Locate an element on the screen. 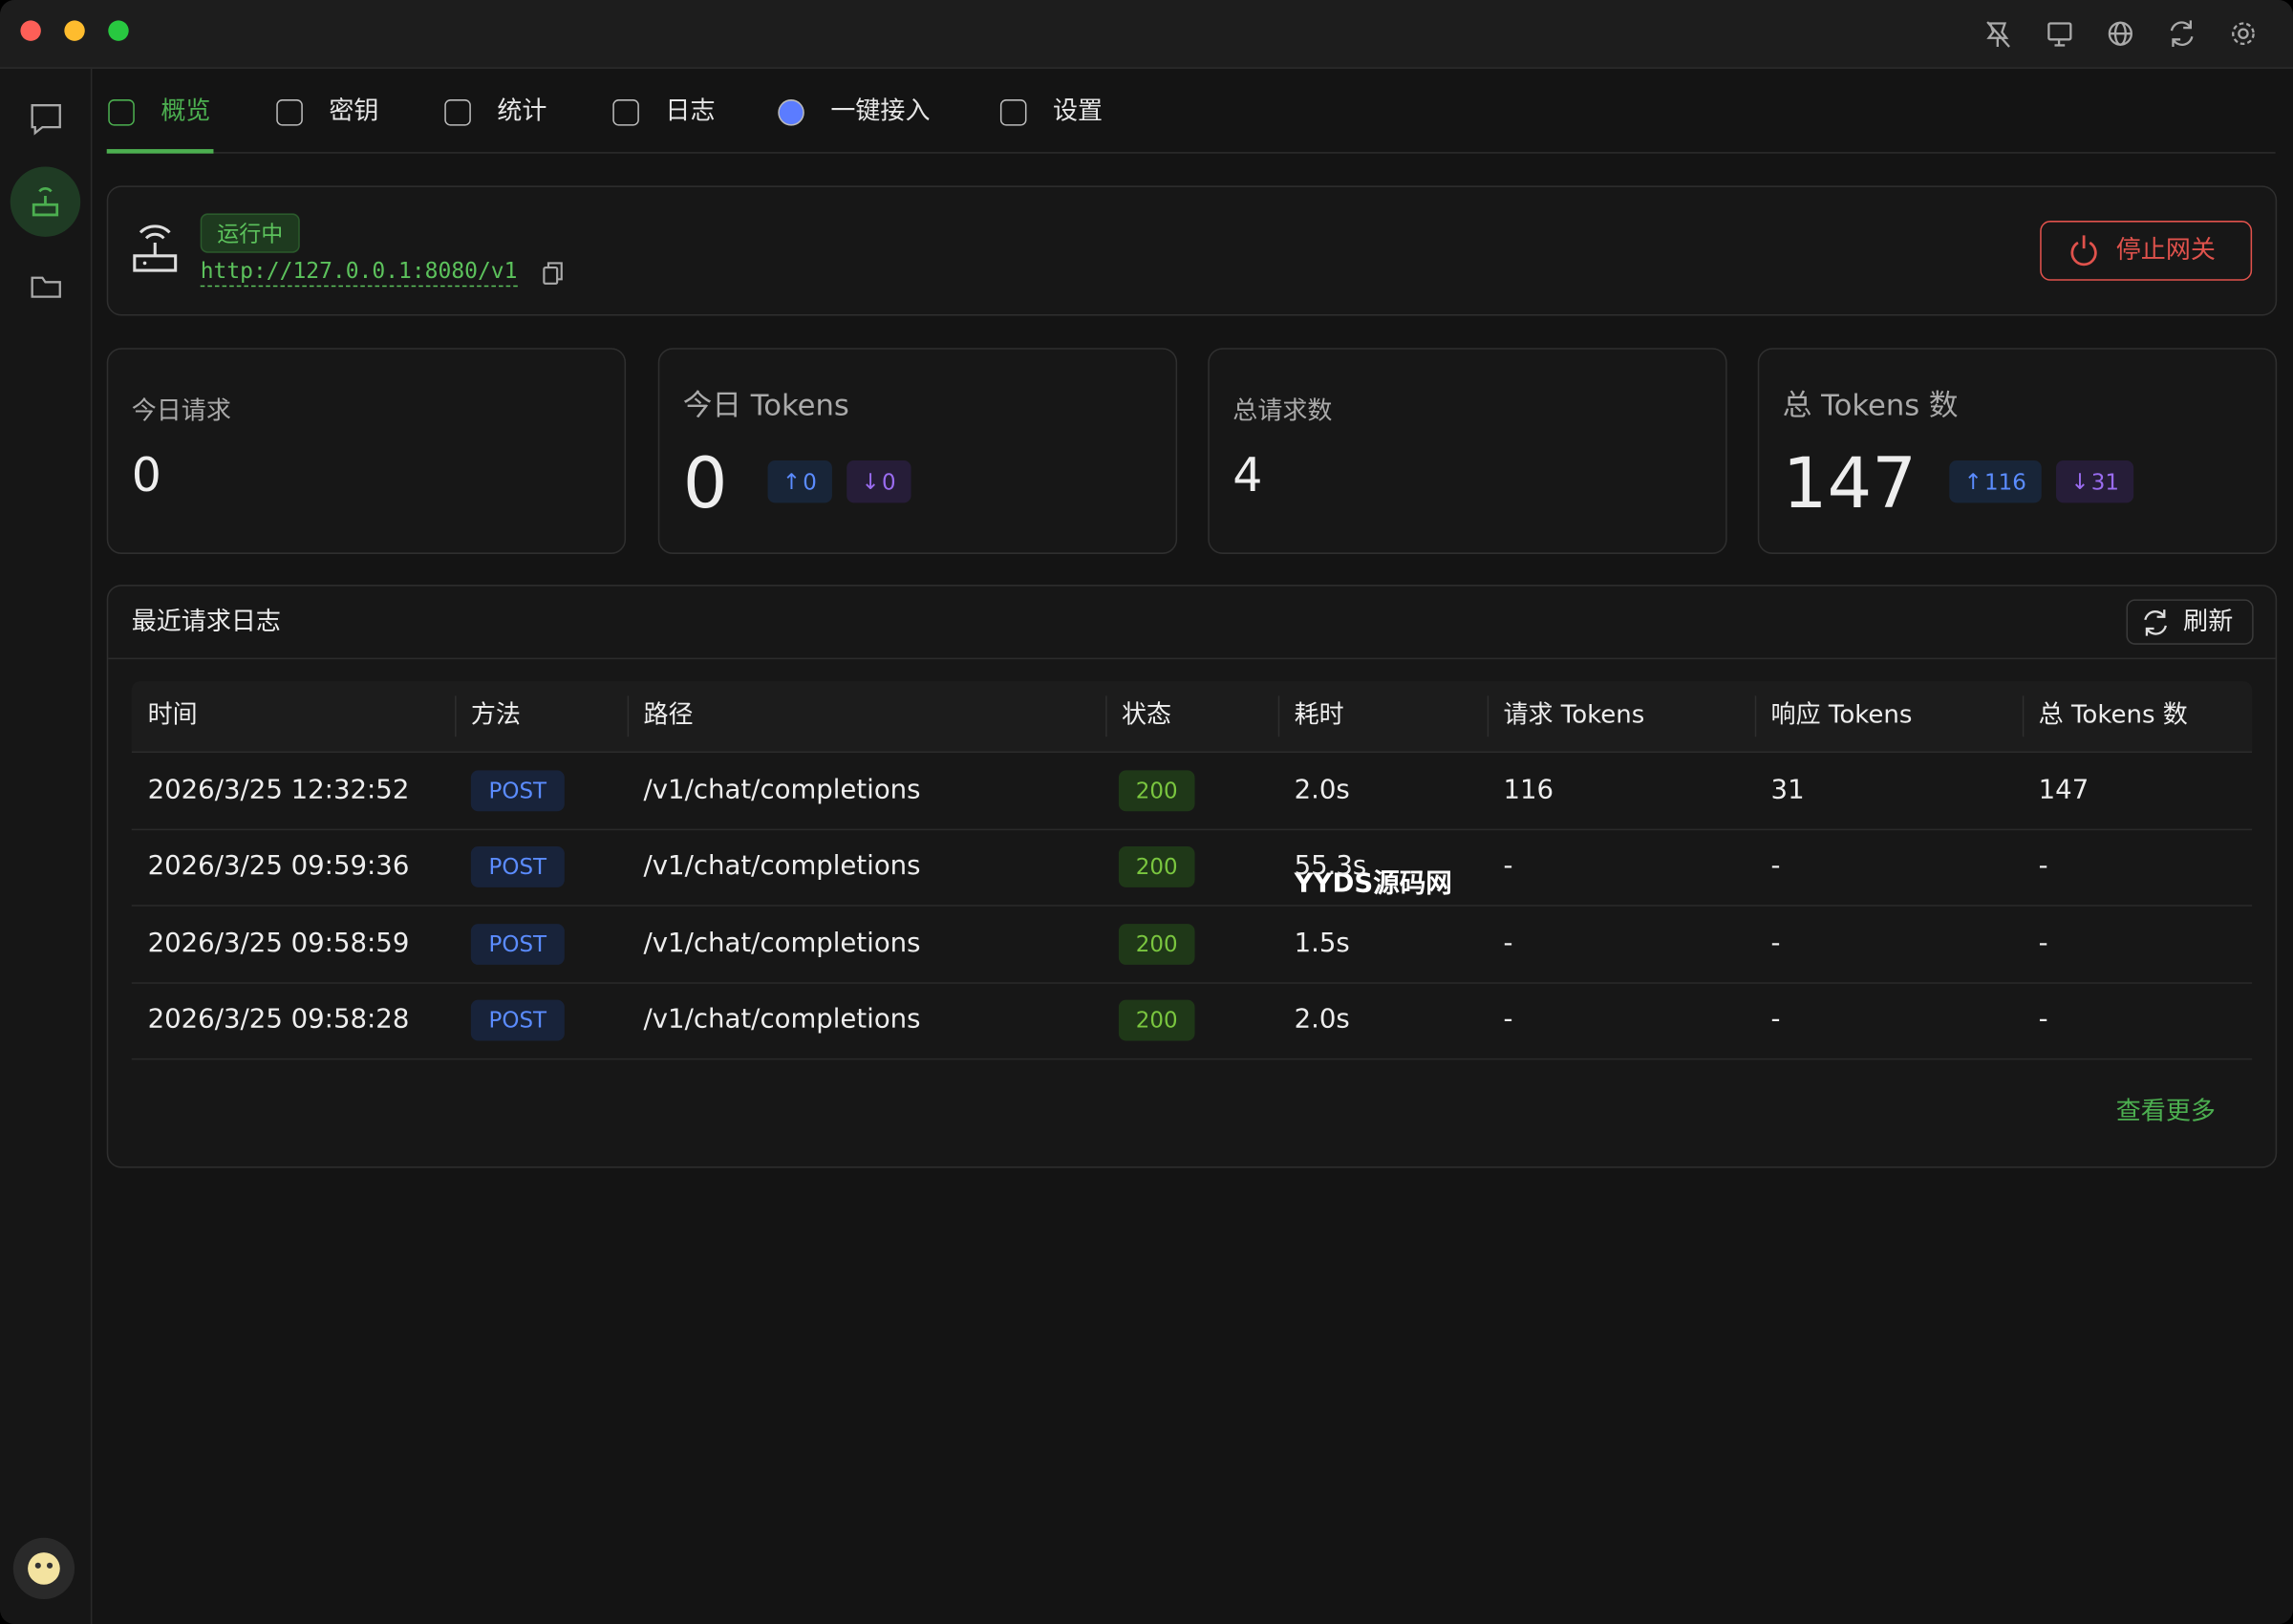 This screenshot has width=2293, height=1624. column-header: 路径 is located at coordinates (668, 715).